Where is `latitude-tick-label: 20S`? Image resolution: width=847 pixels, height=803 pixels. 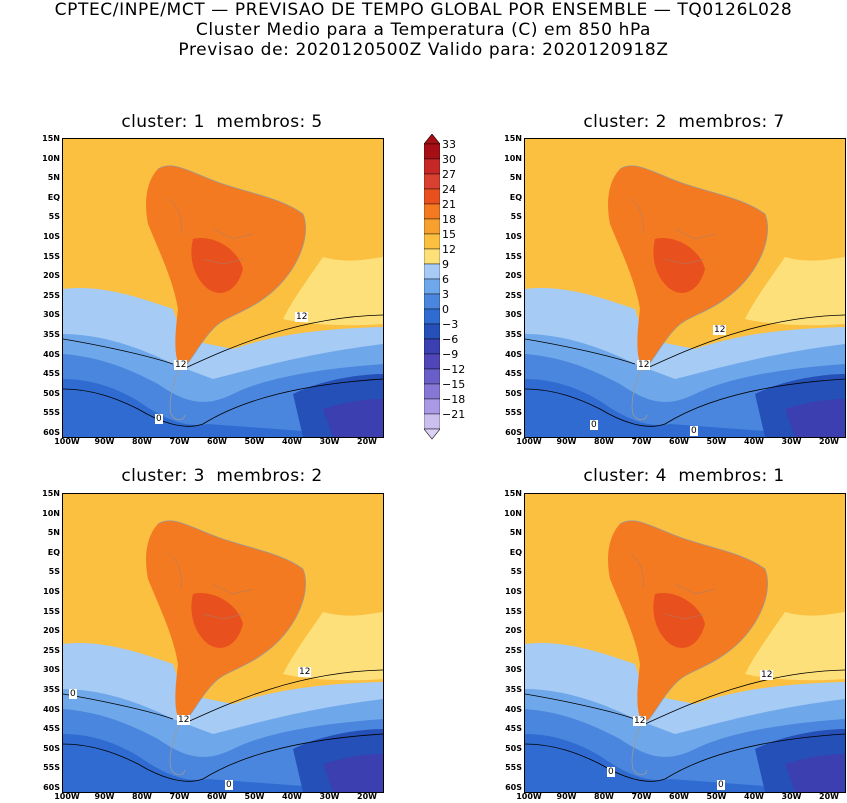 latitude-tick-label: 20S is located at coordinates (51, 276).